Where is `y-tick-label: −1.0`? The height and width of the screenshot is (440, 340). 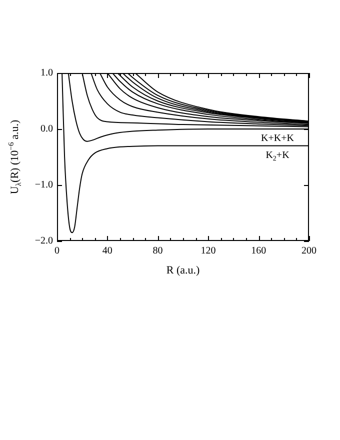
y-tick-label: −1.0 is located at coordinates (43, 185).